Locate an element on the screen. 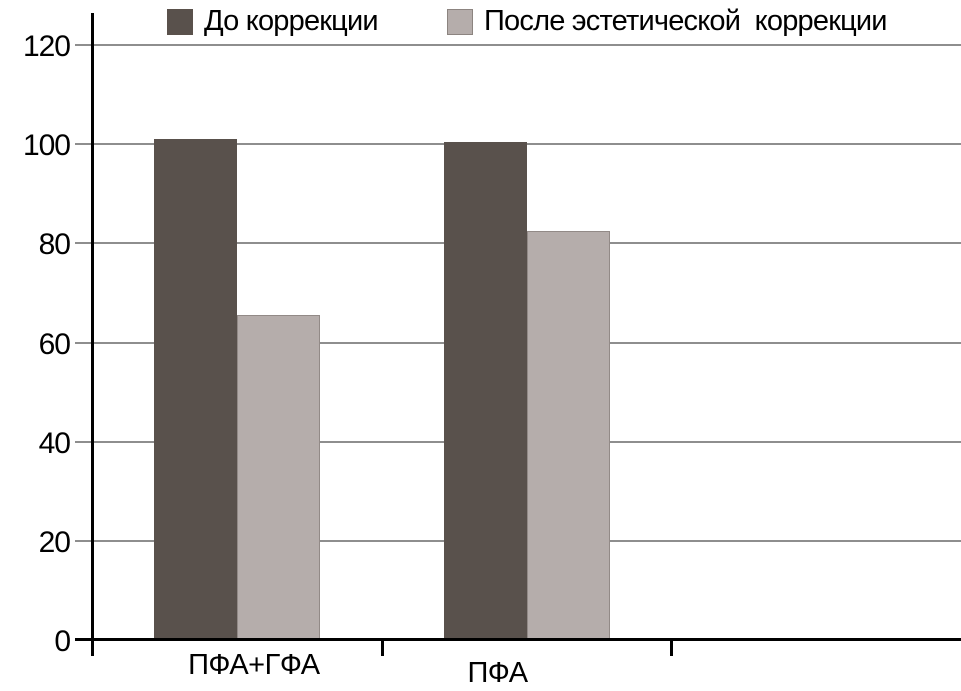 The width and height of the screenshot is (961, 691). legend-item-before-correction: До коррекции is located at coordinates (273, 21).